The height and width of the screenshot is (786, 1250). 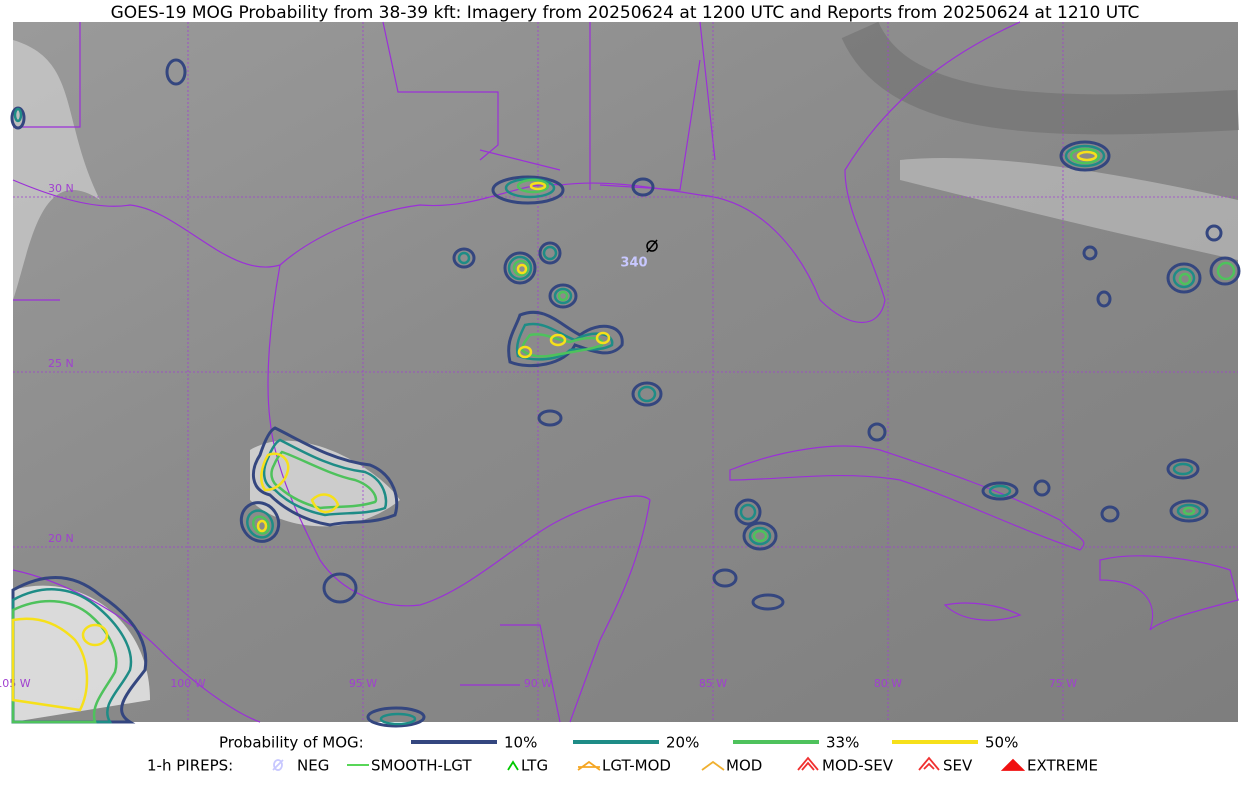 I want to click on dry-slot, so click(x=1040, y=77).